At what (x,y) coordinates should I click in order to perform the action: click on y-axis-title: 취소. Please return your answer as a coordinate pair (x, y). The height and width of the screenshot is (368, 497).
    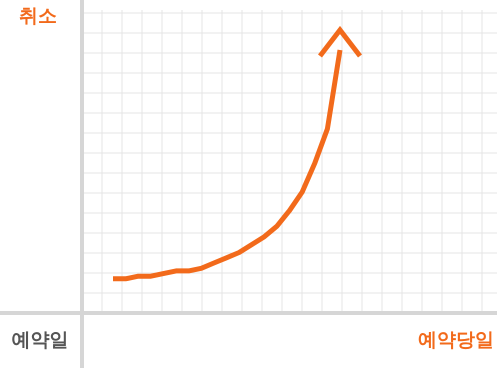
    Looking at the image, I should click on (38, 16).